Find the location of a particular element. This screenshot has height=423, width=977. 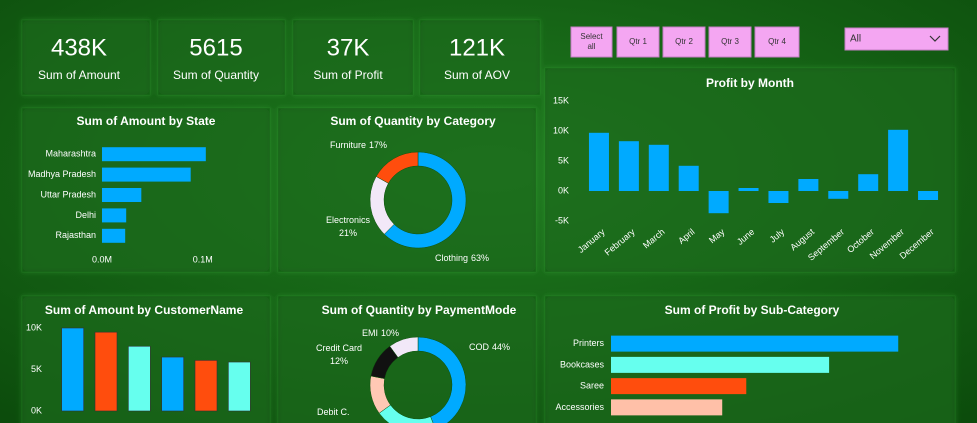

slicer-button-label-line: Select is located at coordinates (591, 36).